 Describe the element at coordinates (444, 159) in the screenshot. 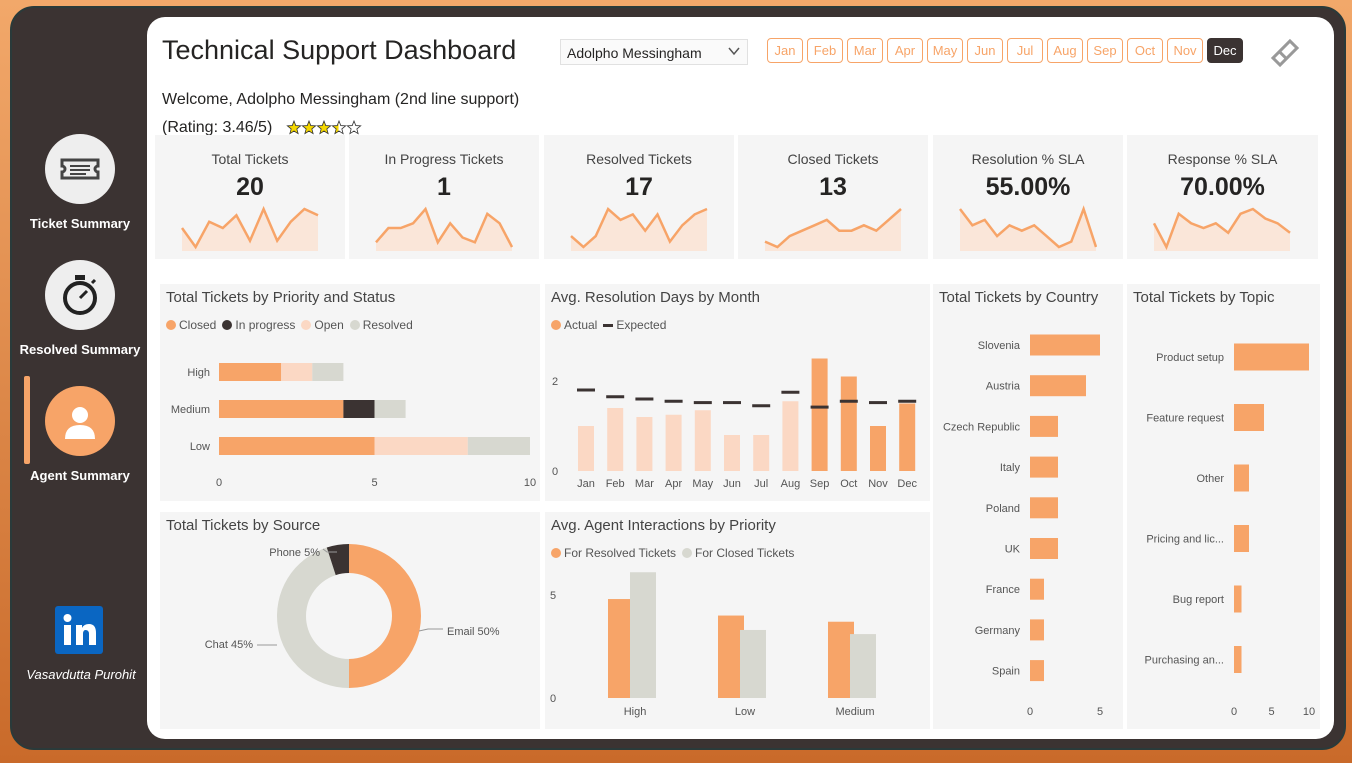

I see `kpi-label: In Progress Tickets` at that location.